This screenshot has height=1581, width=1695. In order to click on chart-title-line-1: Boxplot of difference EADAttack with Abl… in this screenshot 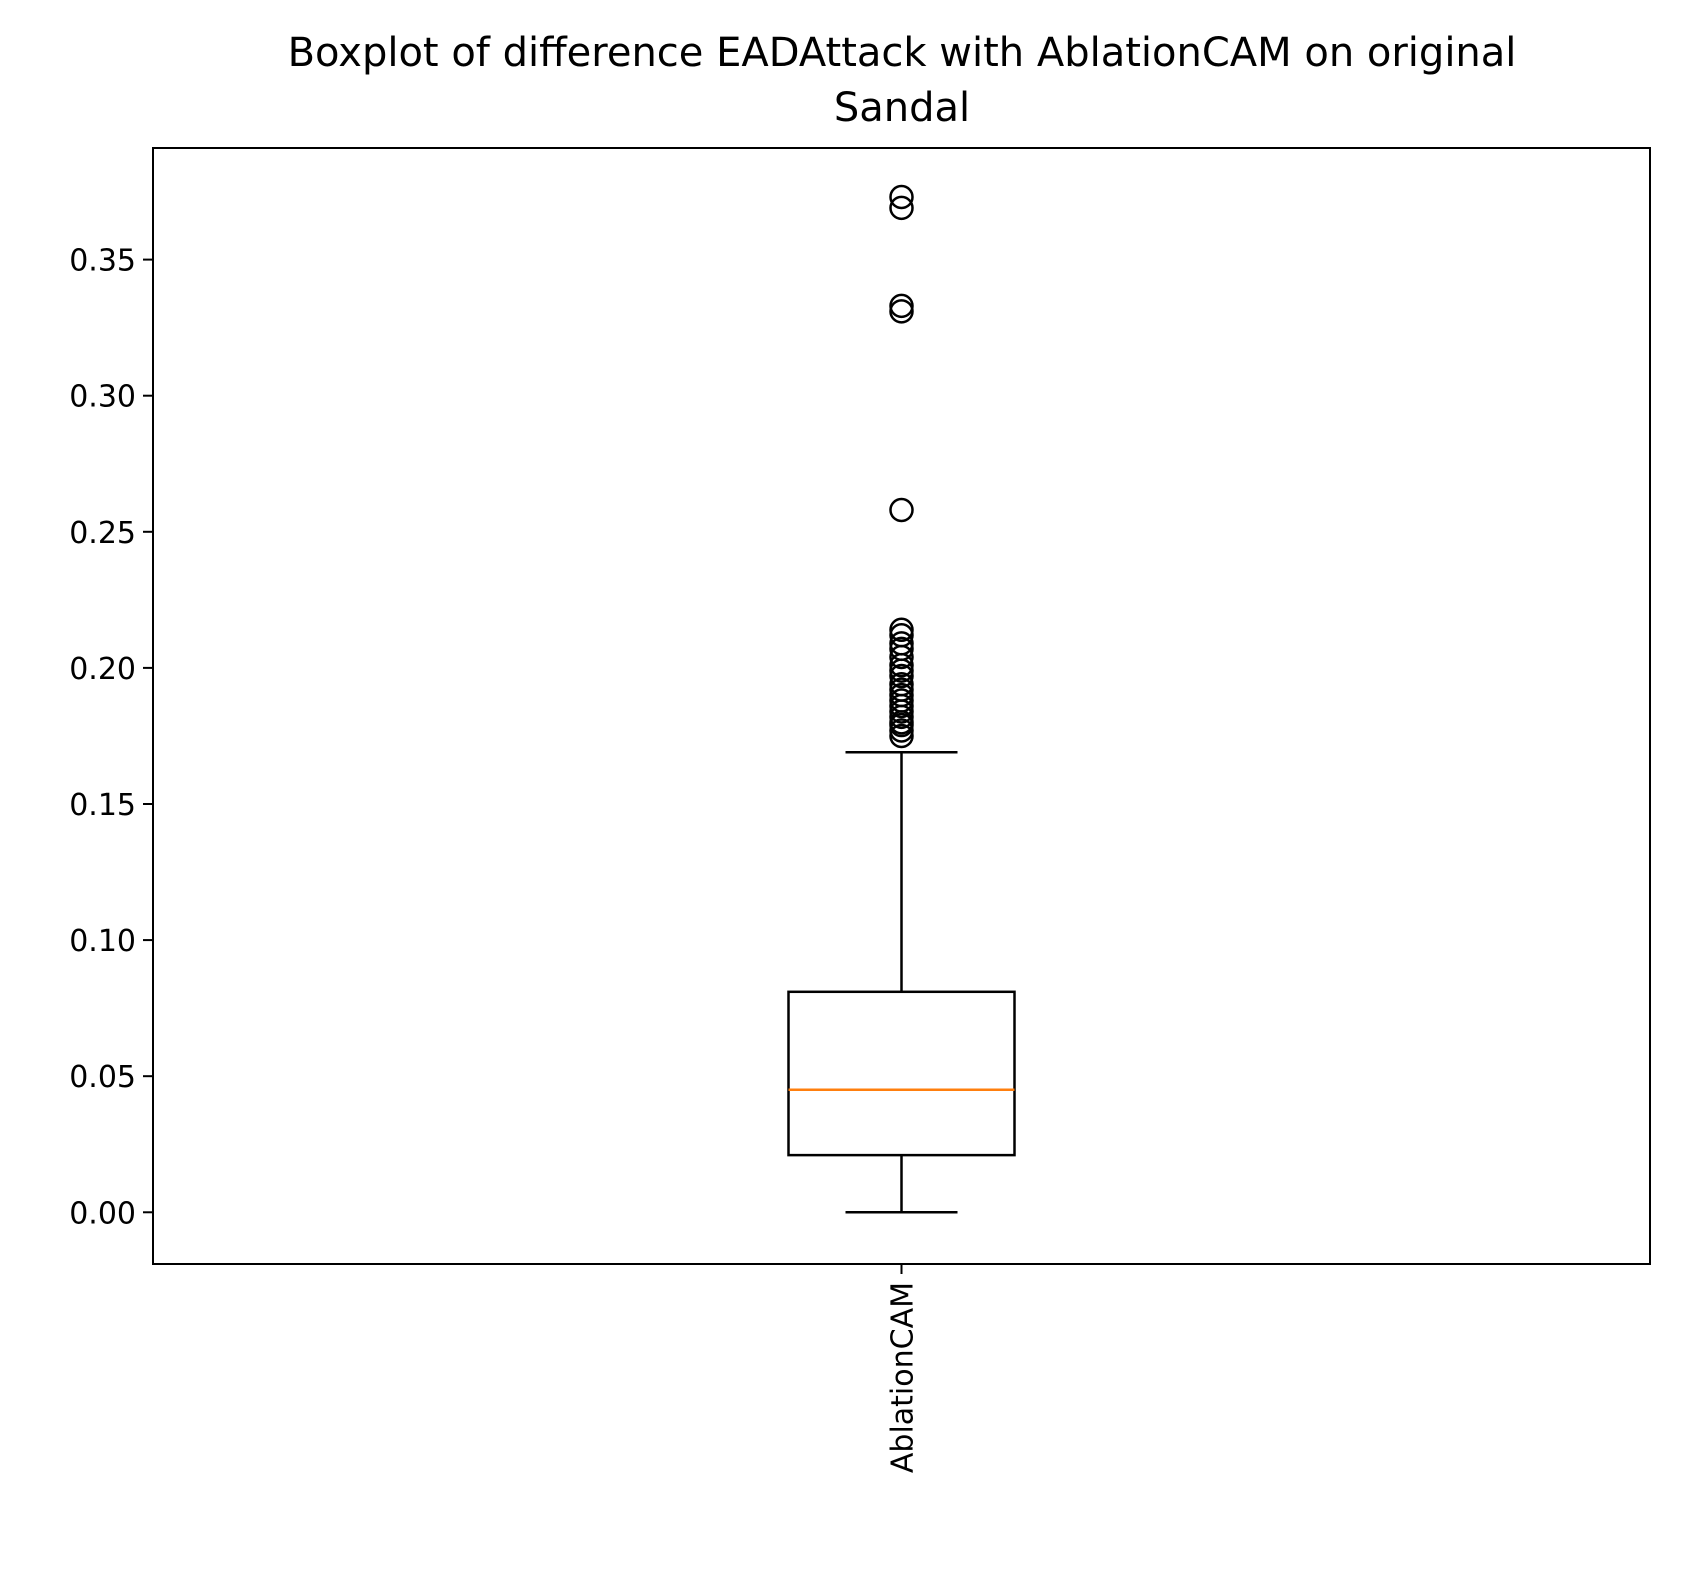, I will do `click(902, 53)`.